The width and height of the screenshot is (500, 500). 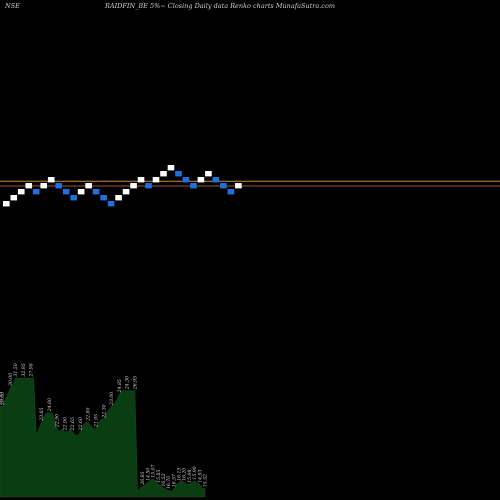 I want to click on volume-label-32: 15.52, so click(x=206, y=480).